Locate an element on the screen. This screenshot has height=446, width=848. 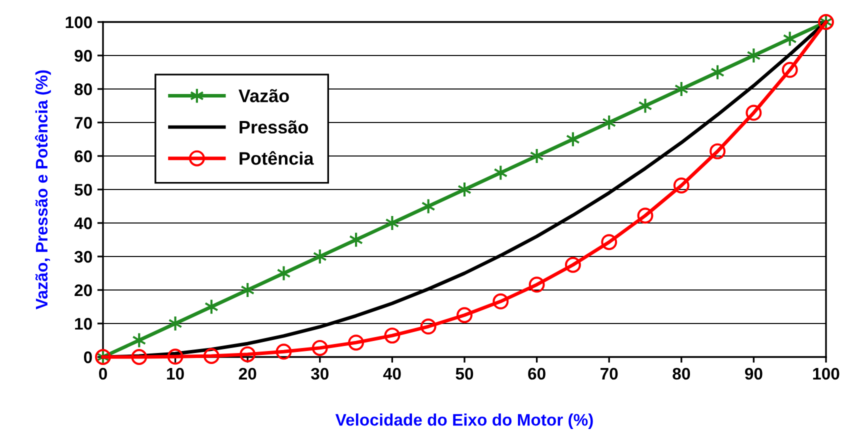
y-tick-label: 50 is located at coordinates (83, 190).